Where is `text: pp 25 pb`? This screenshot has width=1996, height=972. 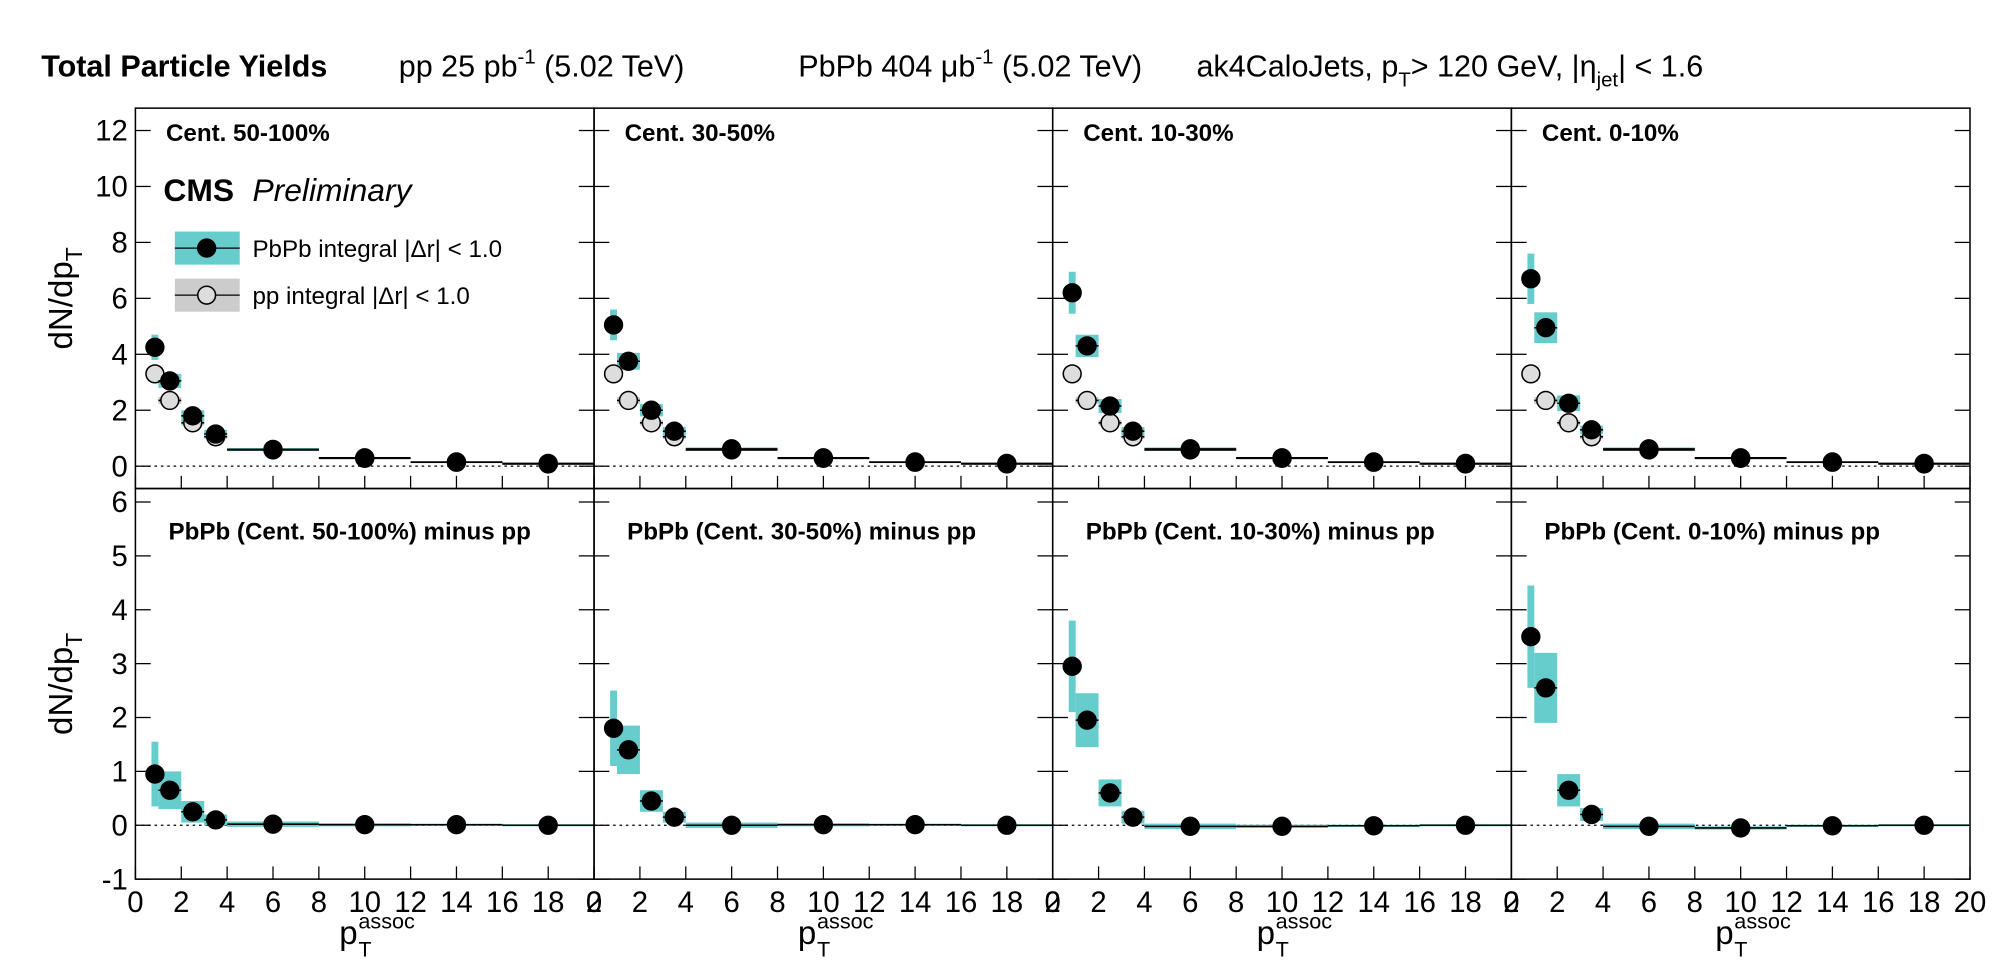 text: pp 25 pb is located at coordinates (458, 66).